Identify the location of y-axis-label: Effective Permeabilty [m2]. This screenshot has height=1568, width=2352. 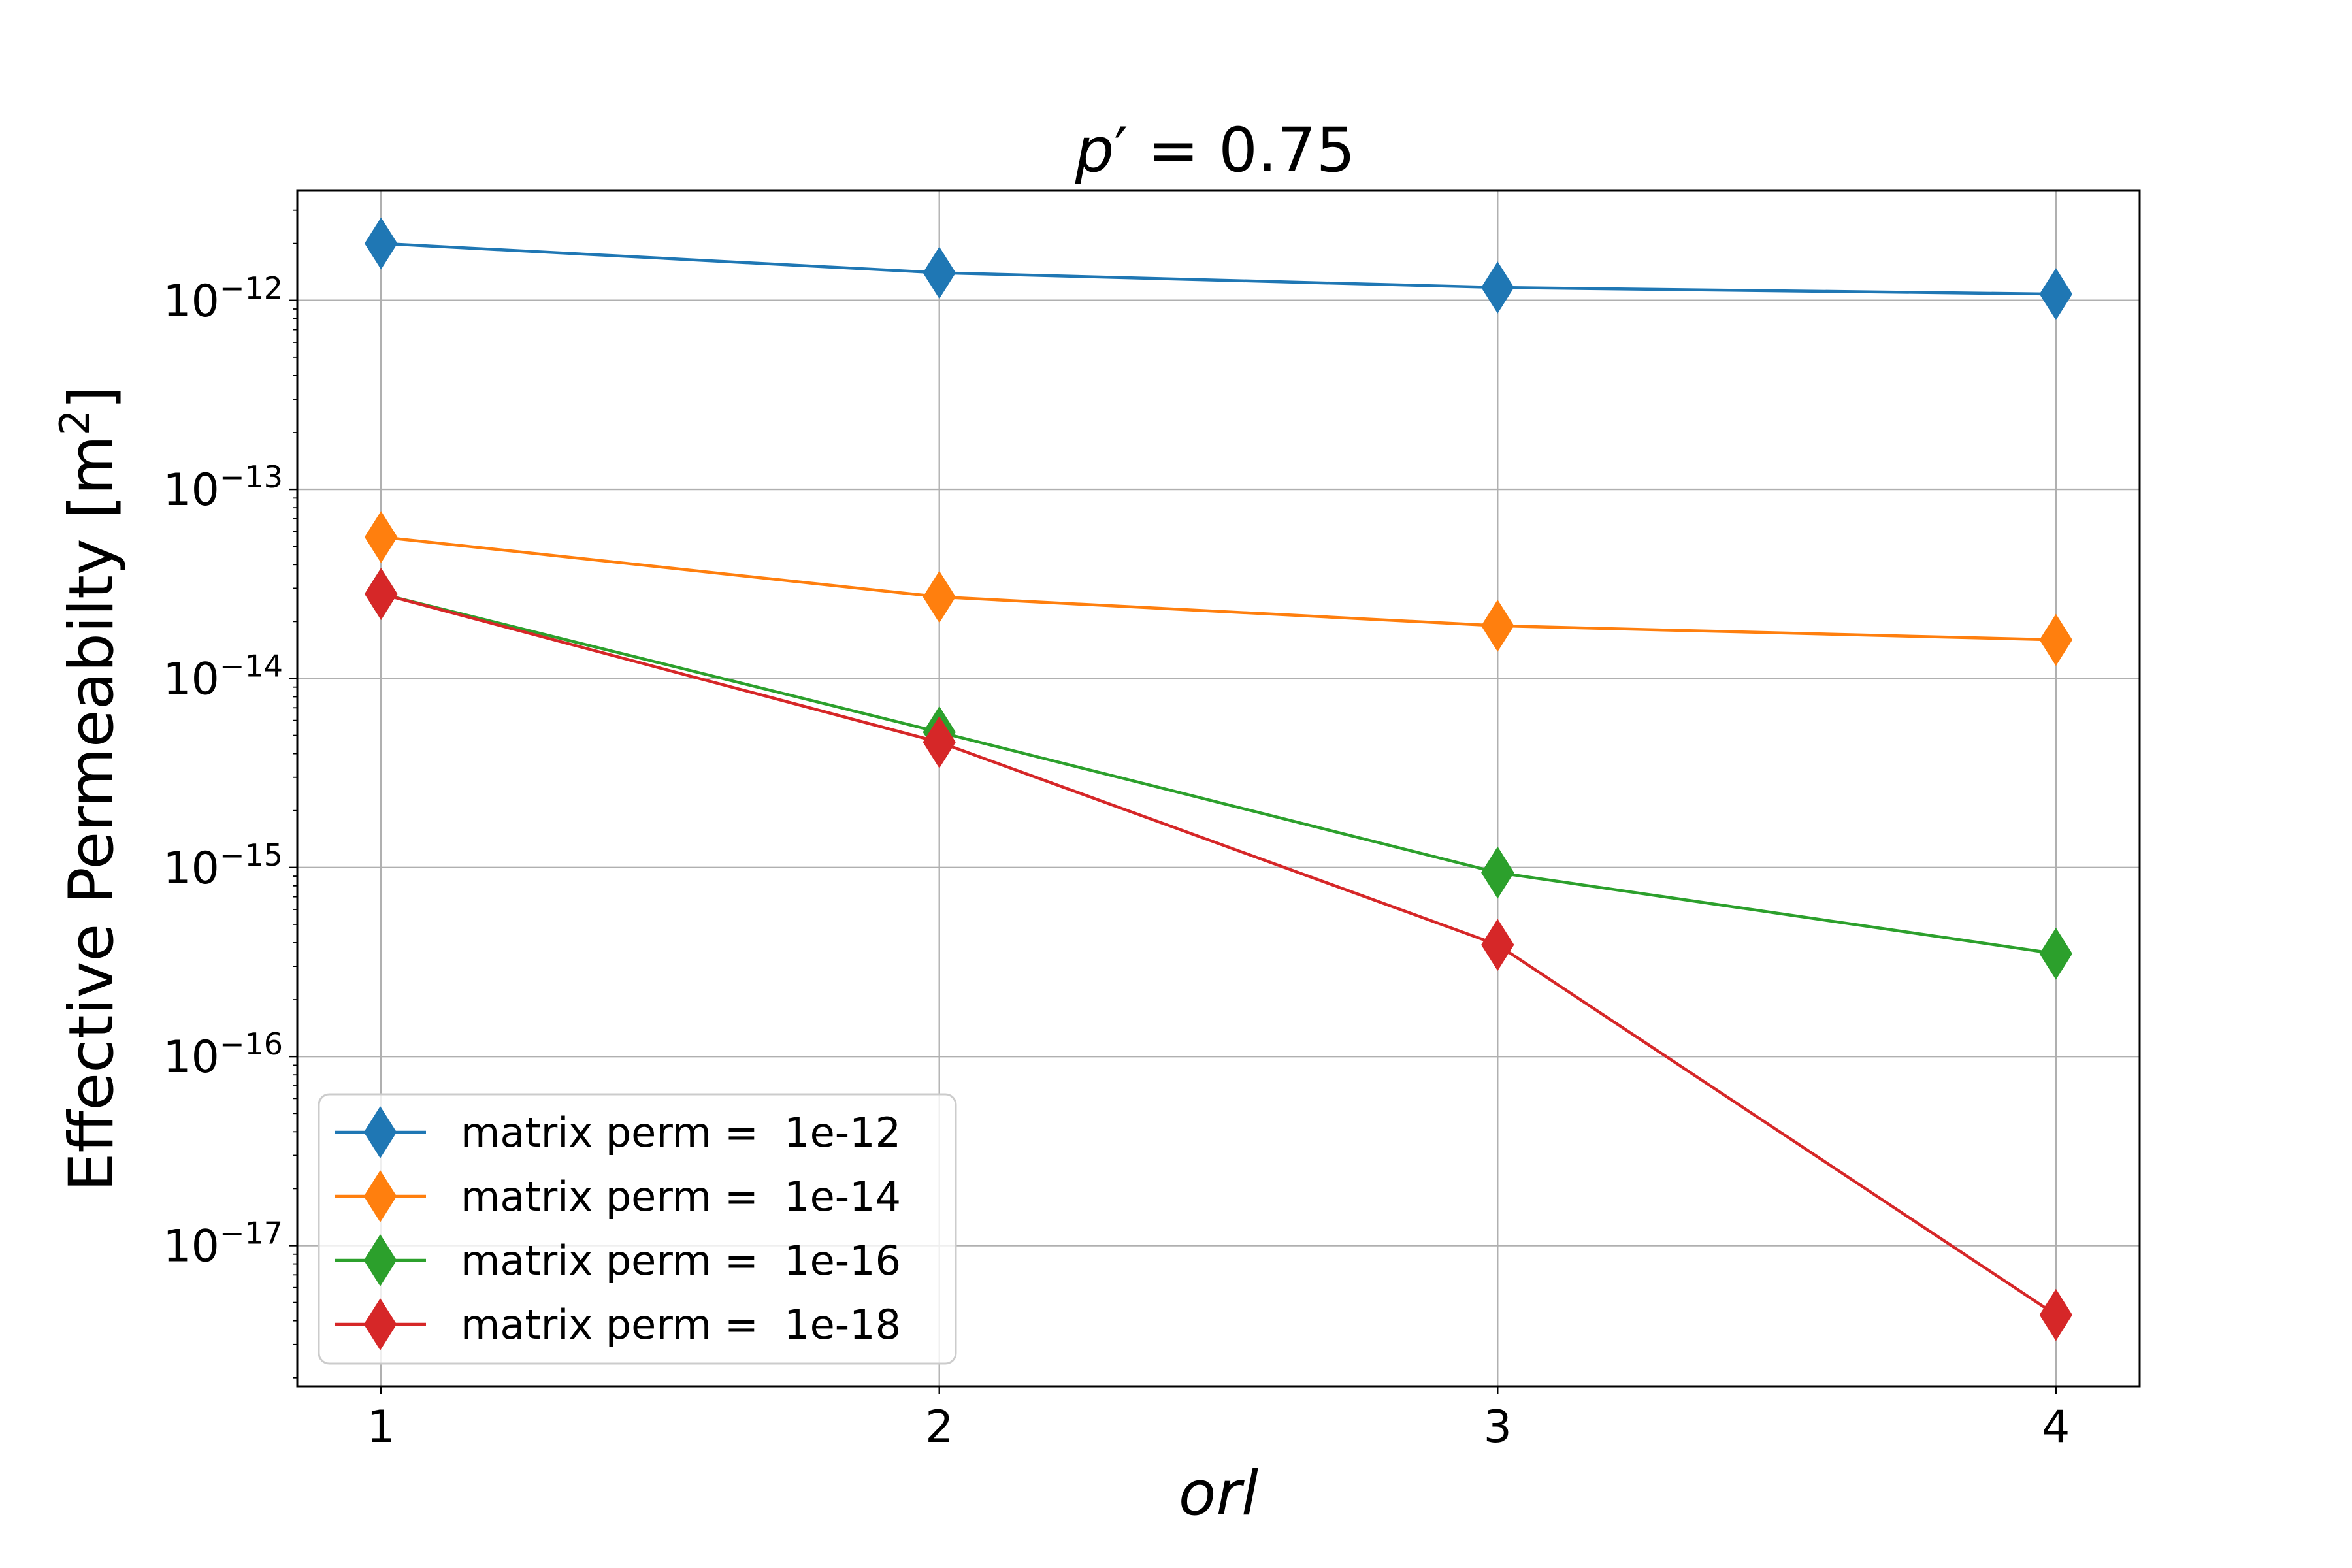
(89, 788).